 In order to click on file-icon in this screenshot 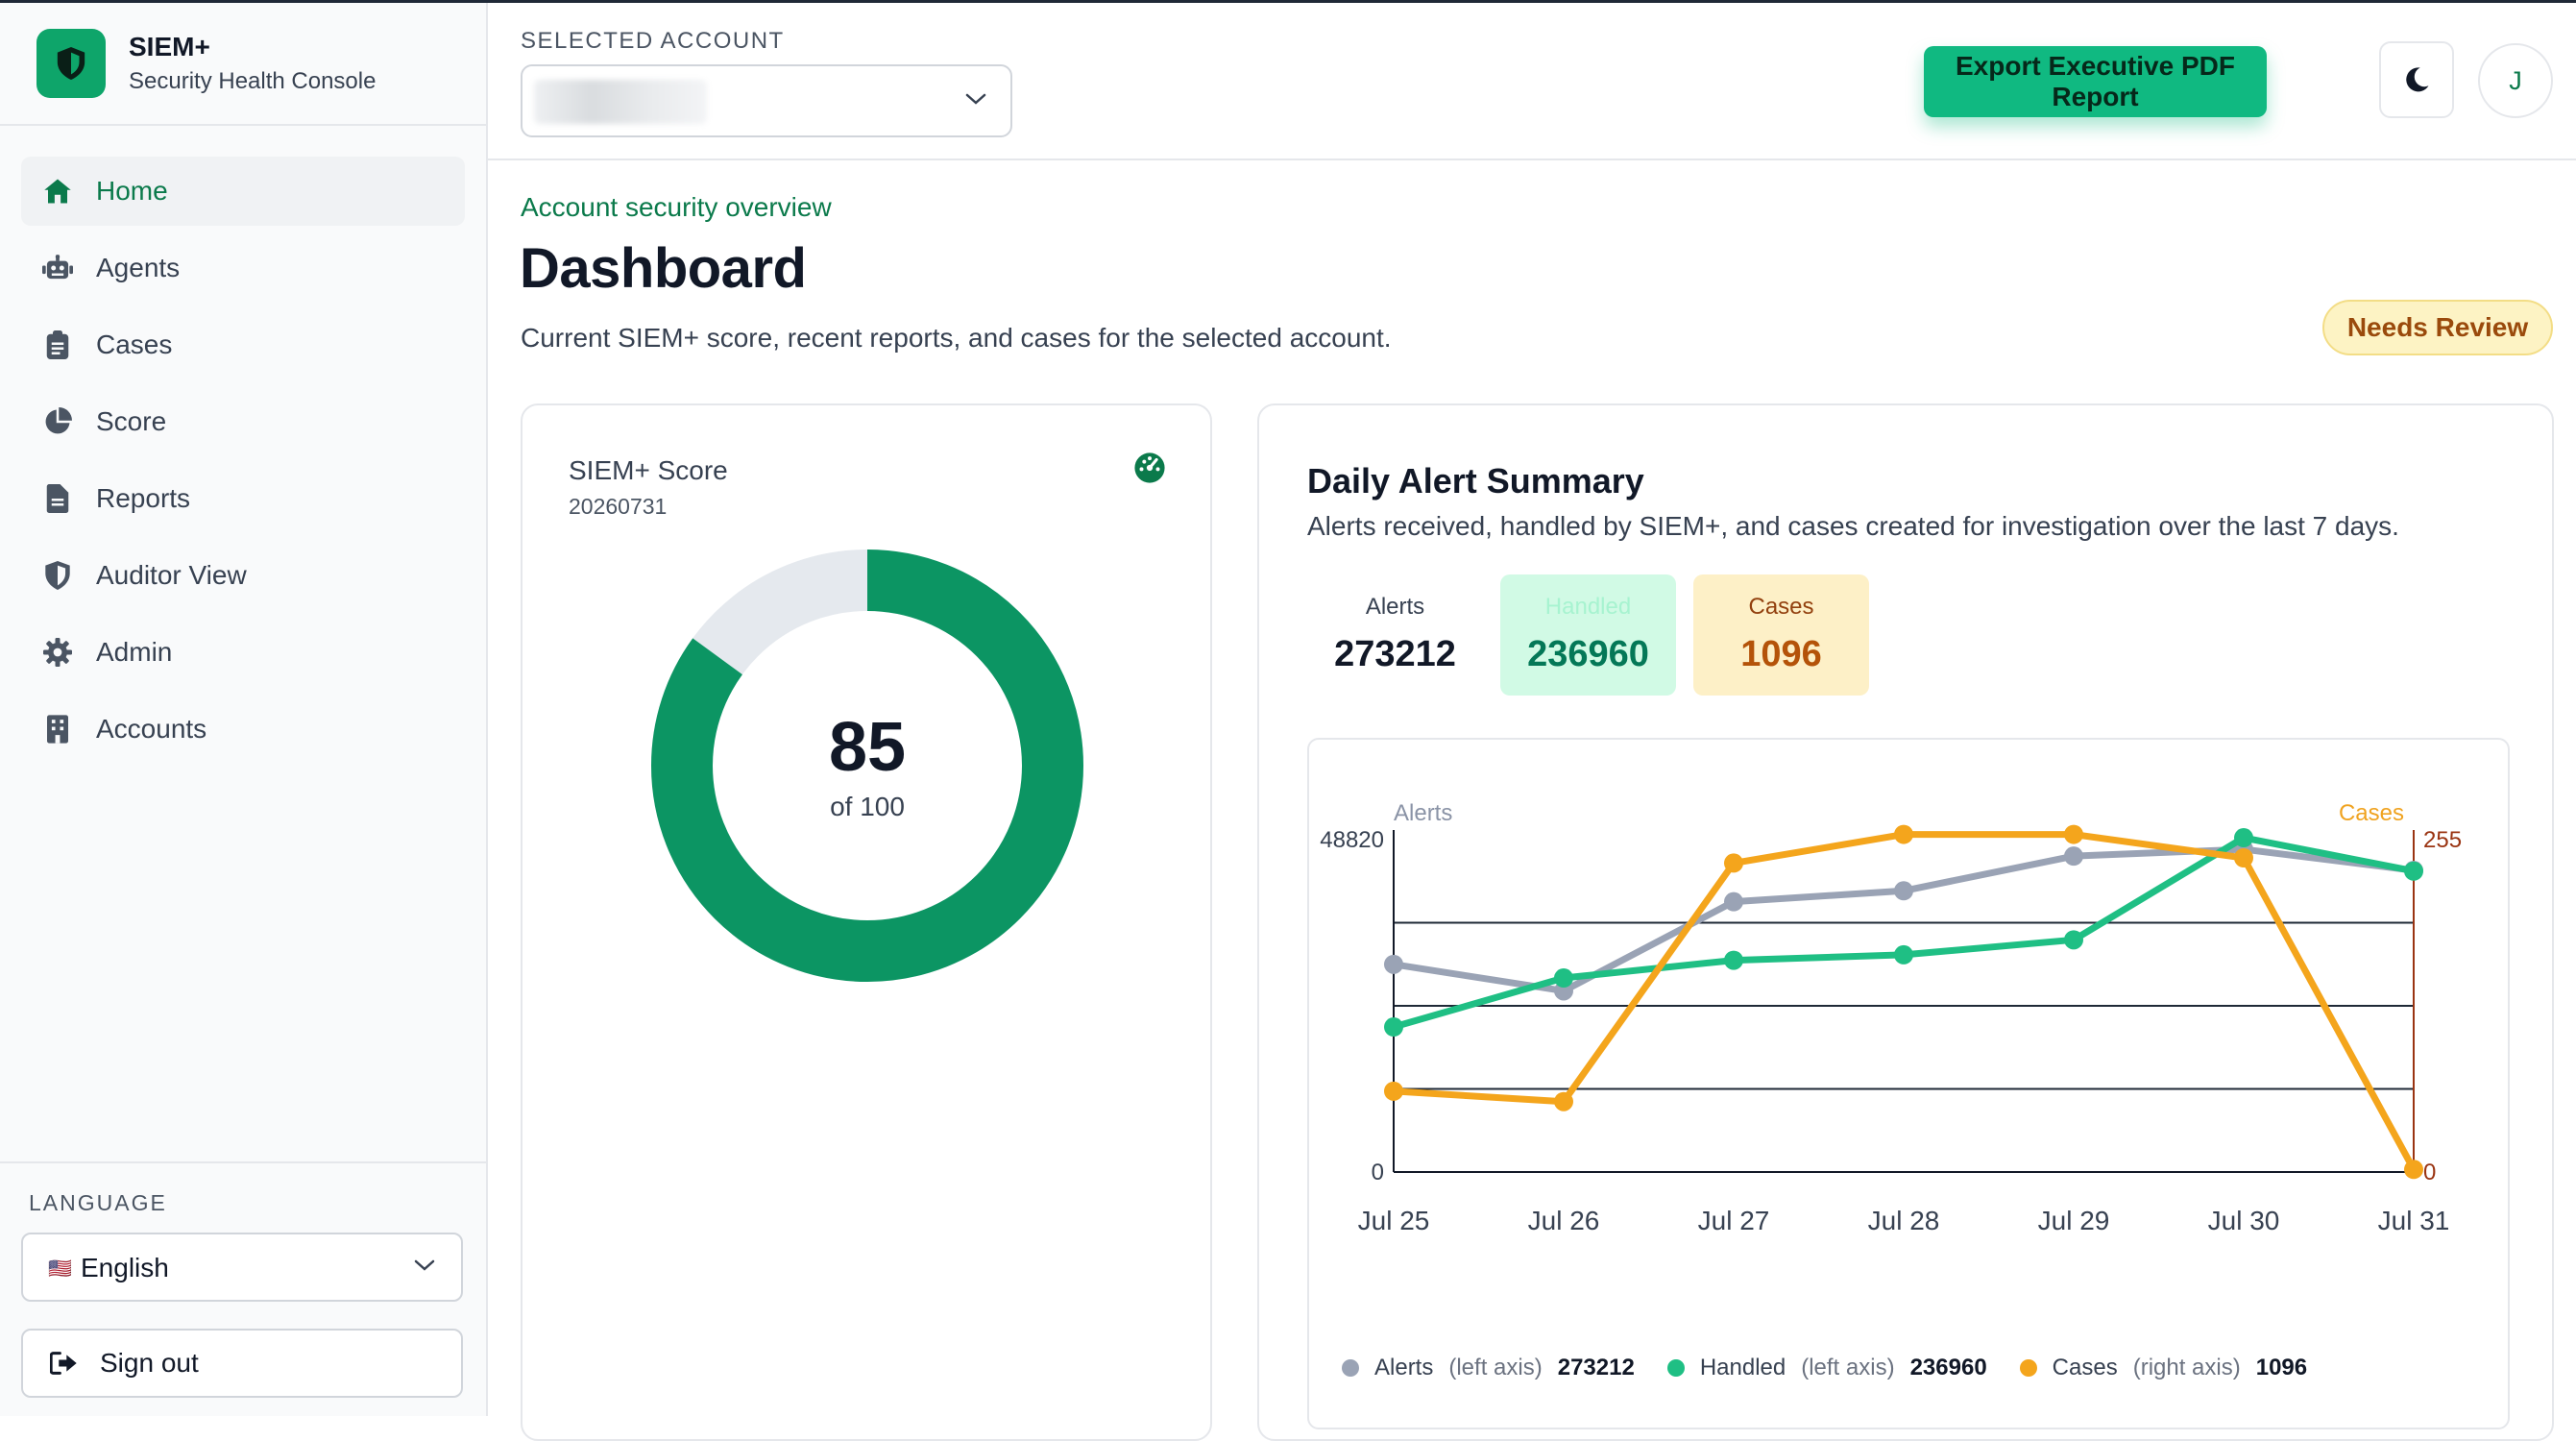, I will do `click(58, 498)`.